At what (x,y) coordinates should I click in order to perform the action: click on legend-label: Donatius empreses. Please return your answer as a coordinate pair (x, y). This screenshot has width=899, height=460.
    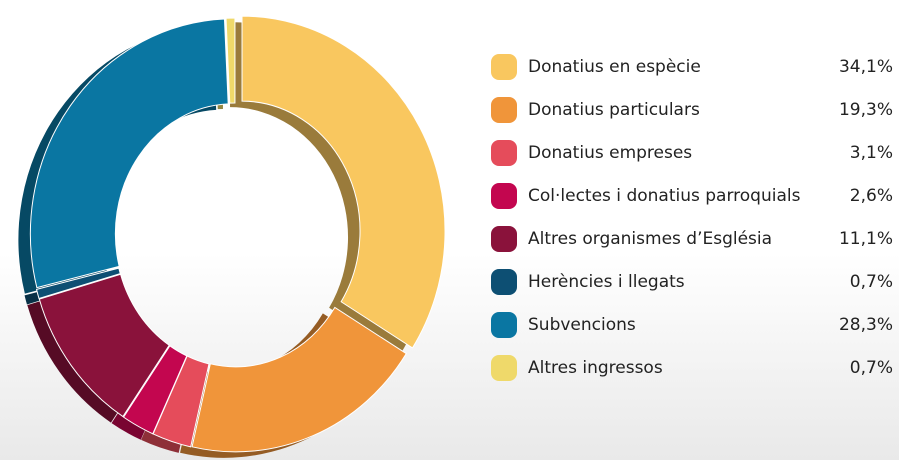
    Looking at the image, I should click on (610, 153).